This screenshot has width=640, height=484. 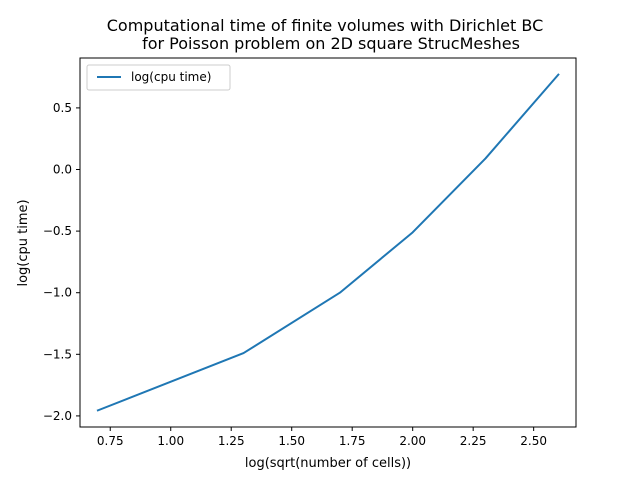 I want to click on x-tick-label: 2.50, so click(x=533, y=441).